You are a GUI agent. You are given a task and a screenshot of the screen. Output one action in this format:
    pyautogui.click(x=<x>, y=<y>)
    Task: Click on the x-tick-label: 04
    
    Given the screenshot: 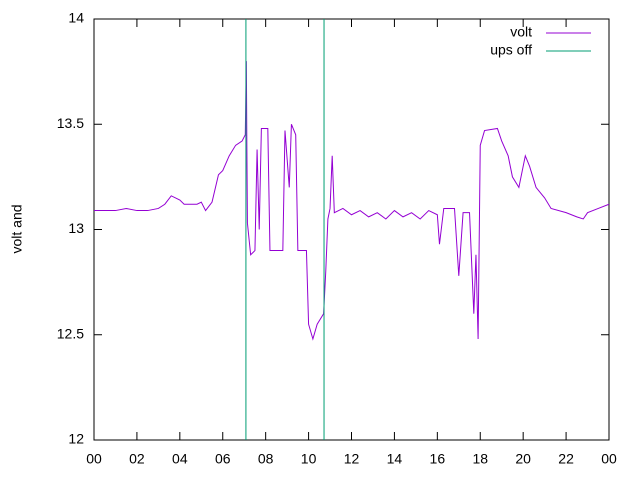 What is the action you would take?
    pyautogui.click(x=180, y=459)
    